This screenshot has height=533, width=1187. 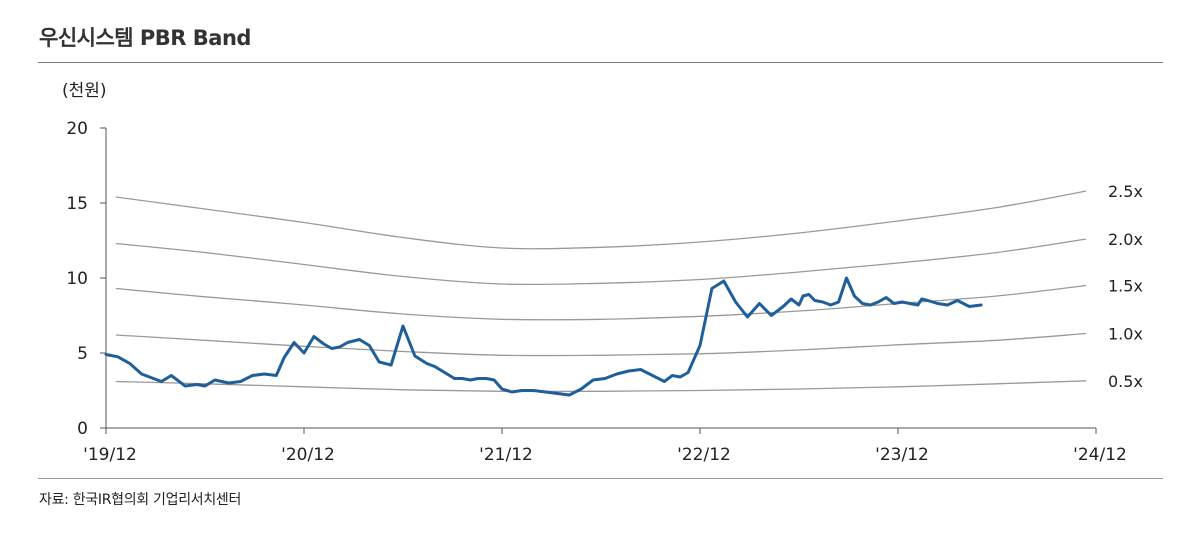 What do you see at coordinates (1100, 455) in the screenshot?
I see `x-tick-label: '24/12` at bounding box center [1100, 455].